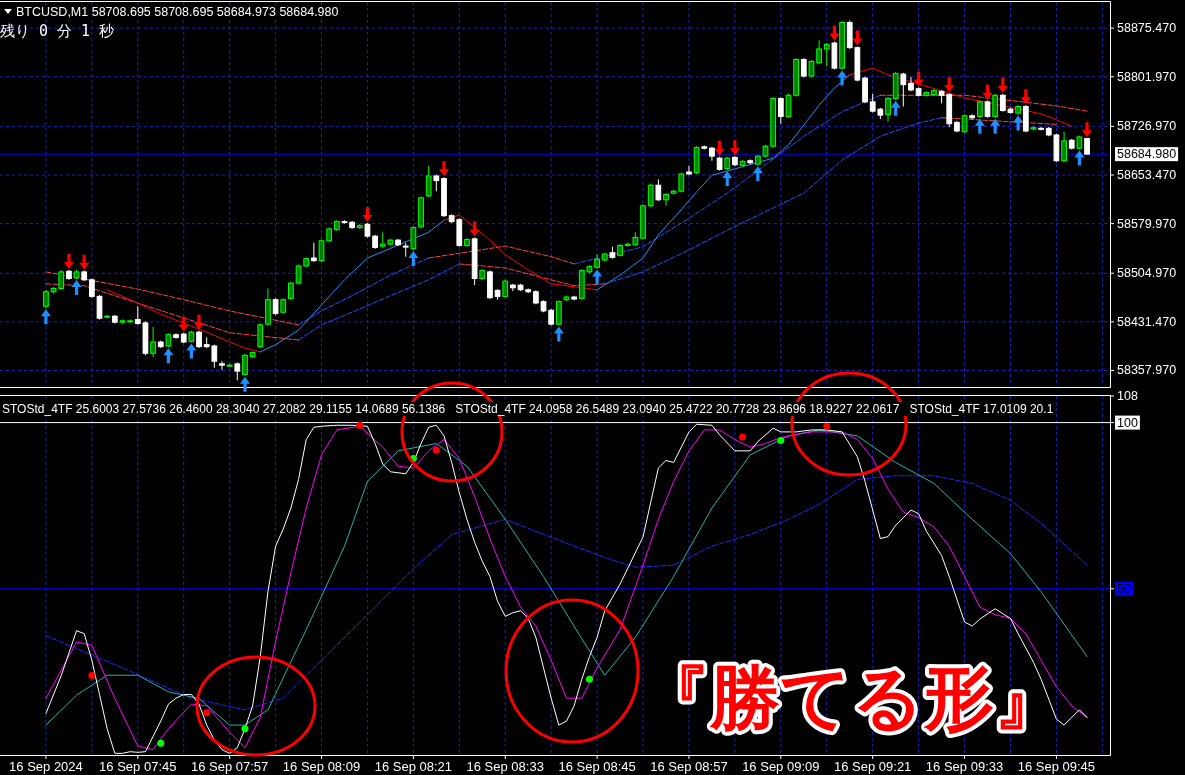  I want to click on annotation: 『勝てる形』, so click(852, 698).